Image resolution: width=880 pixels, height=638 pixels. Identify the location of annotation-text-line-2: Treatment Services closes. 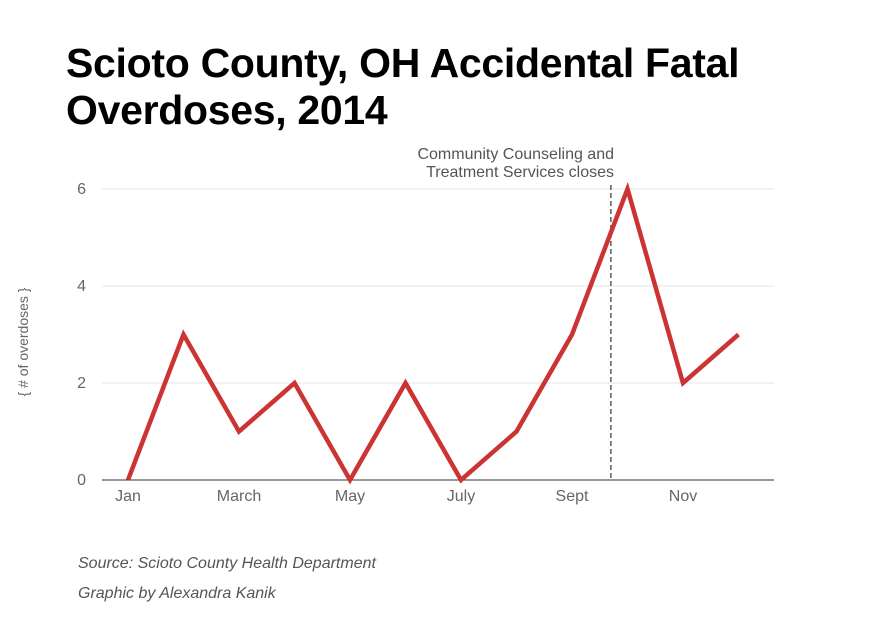
(520, 172).